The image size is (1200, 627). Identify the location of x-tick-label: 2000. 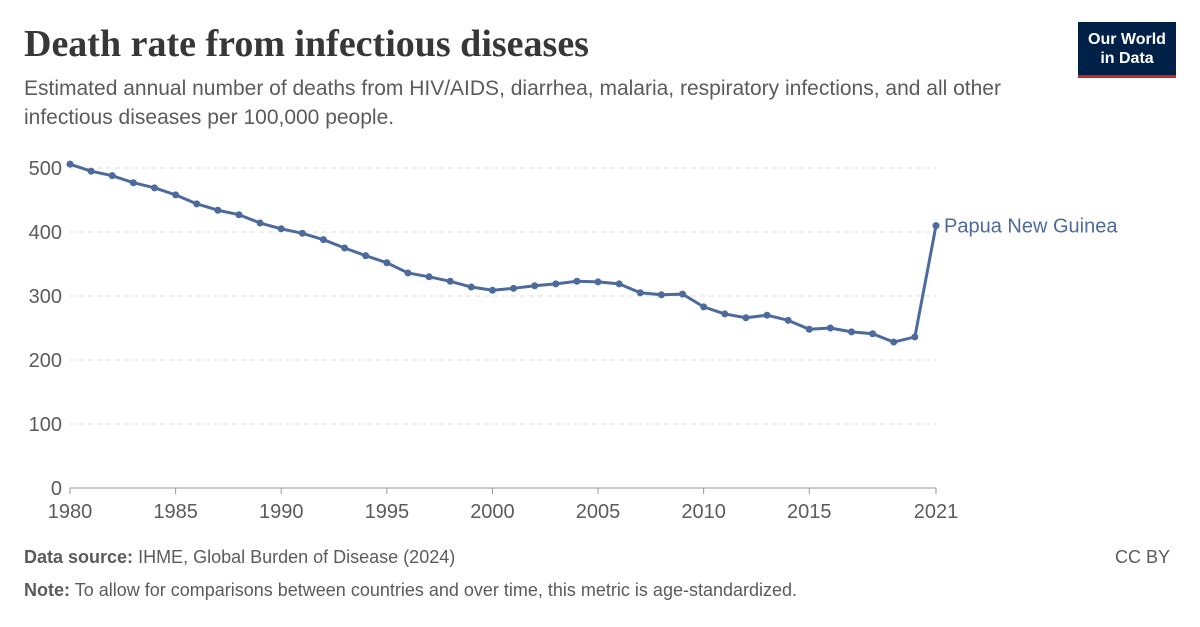
(492, 512).